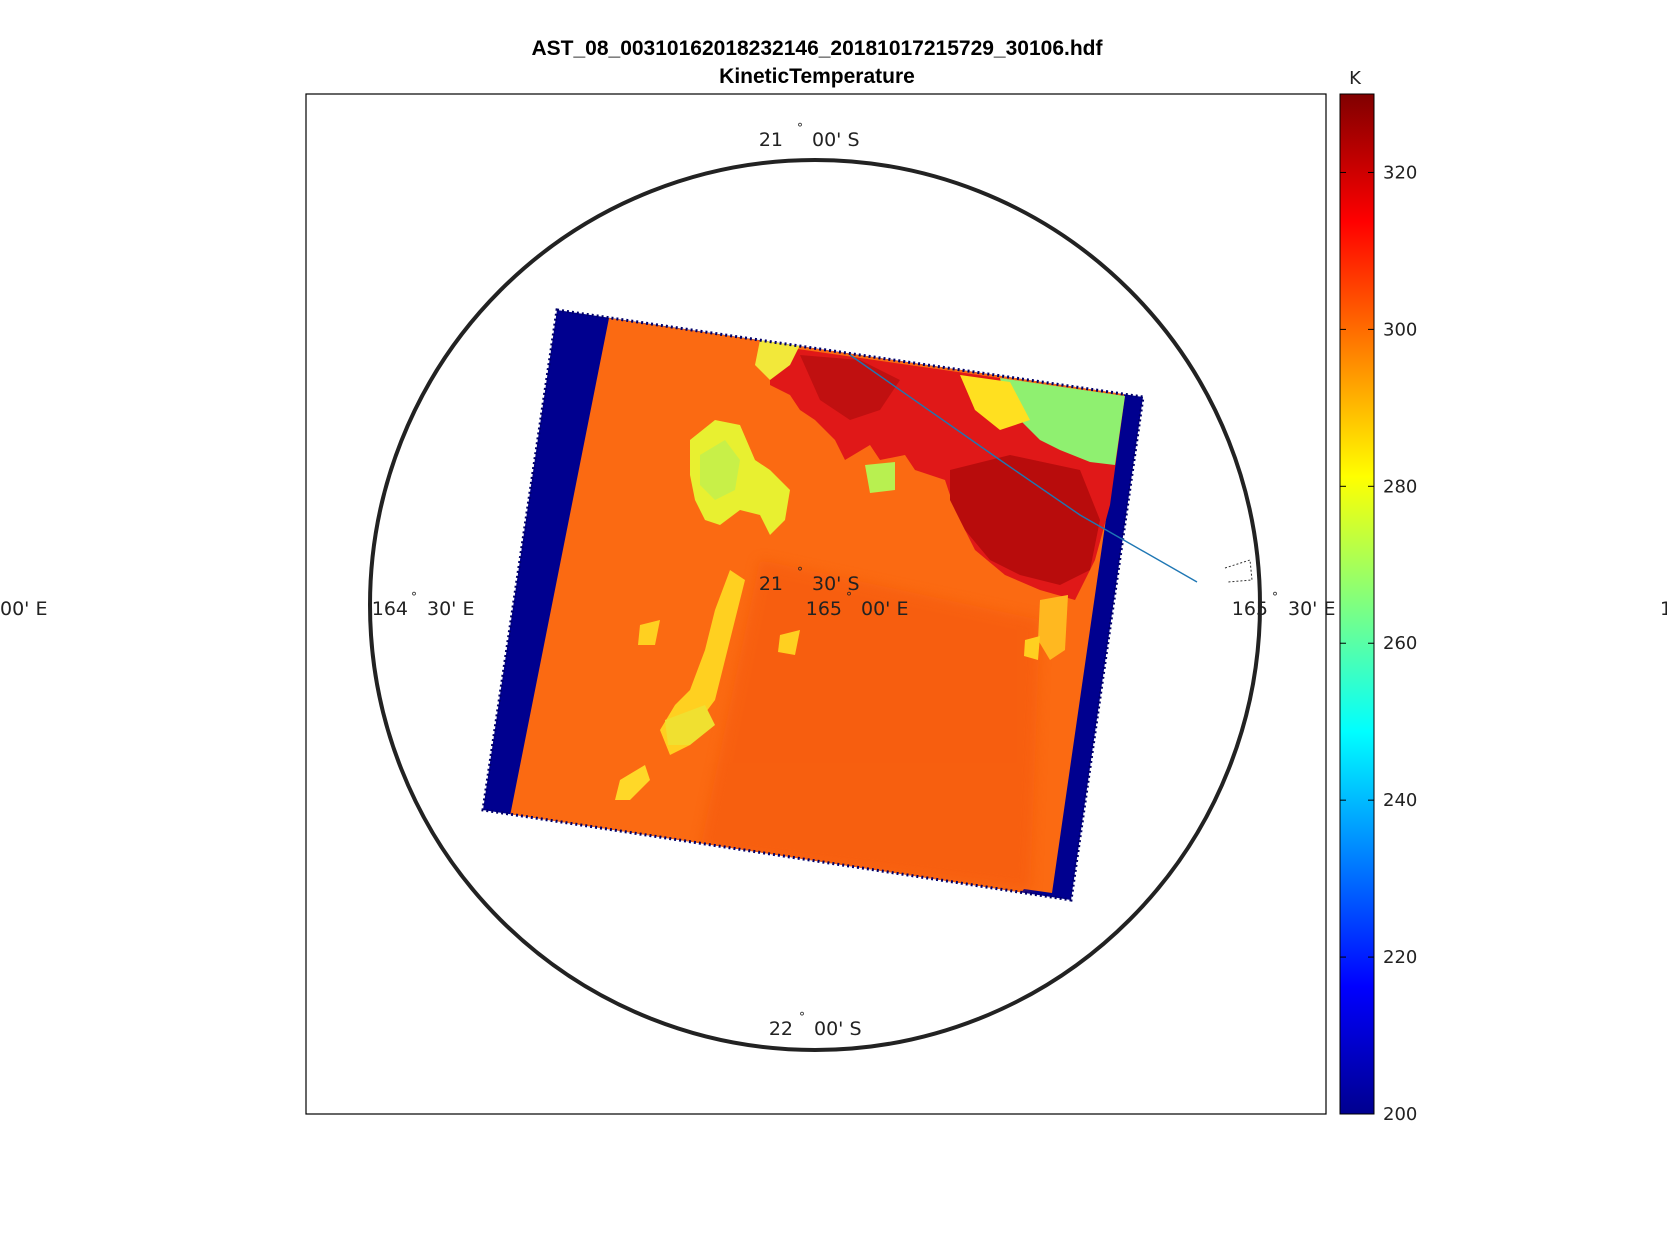 The height and width of the screenshot is (1250, 1667). What do you see at coordinates (1032, 648) in the screenshot?
I see `cloud-east-small` at bounding box center [1032, 648].